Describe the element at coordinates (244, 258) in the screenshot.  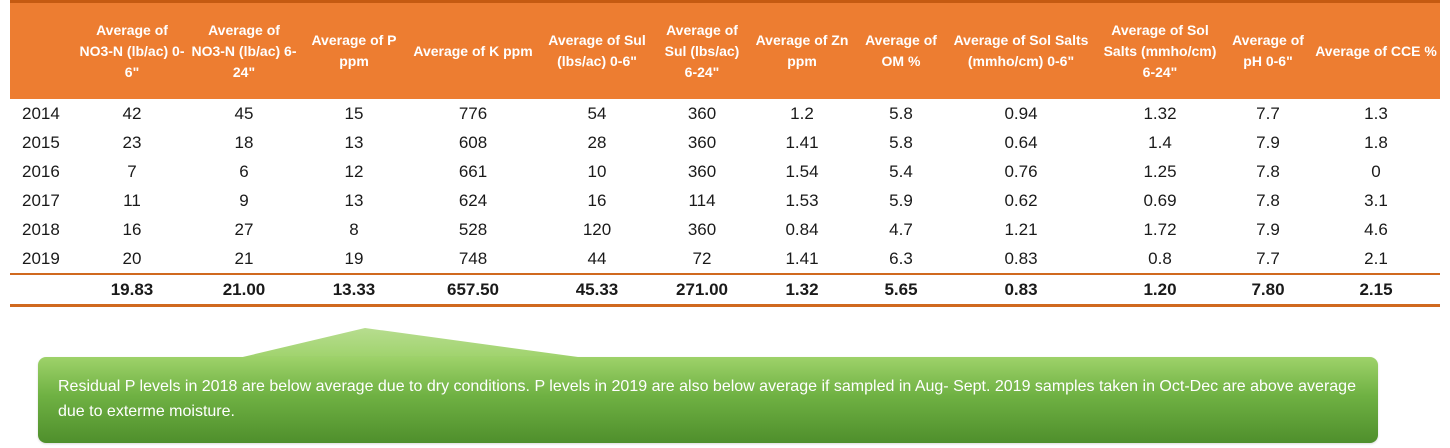
I see `table-cell: 21` at that location.